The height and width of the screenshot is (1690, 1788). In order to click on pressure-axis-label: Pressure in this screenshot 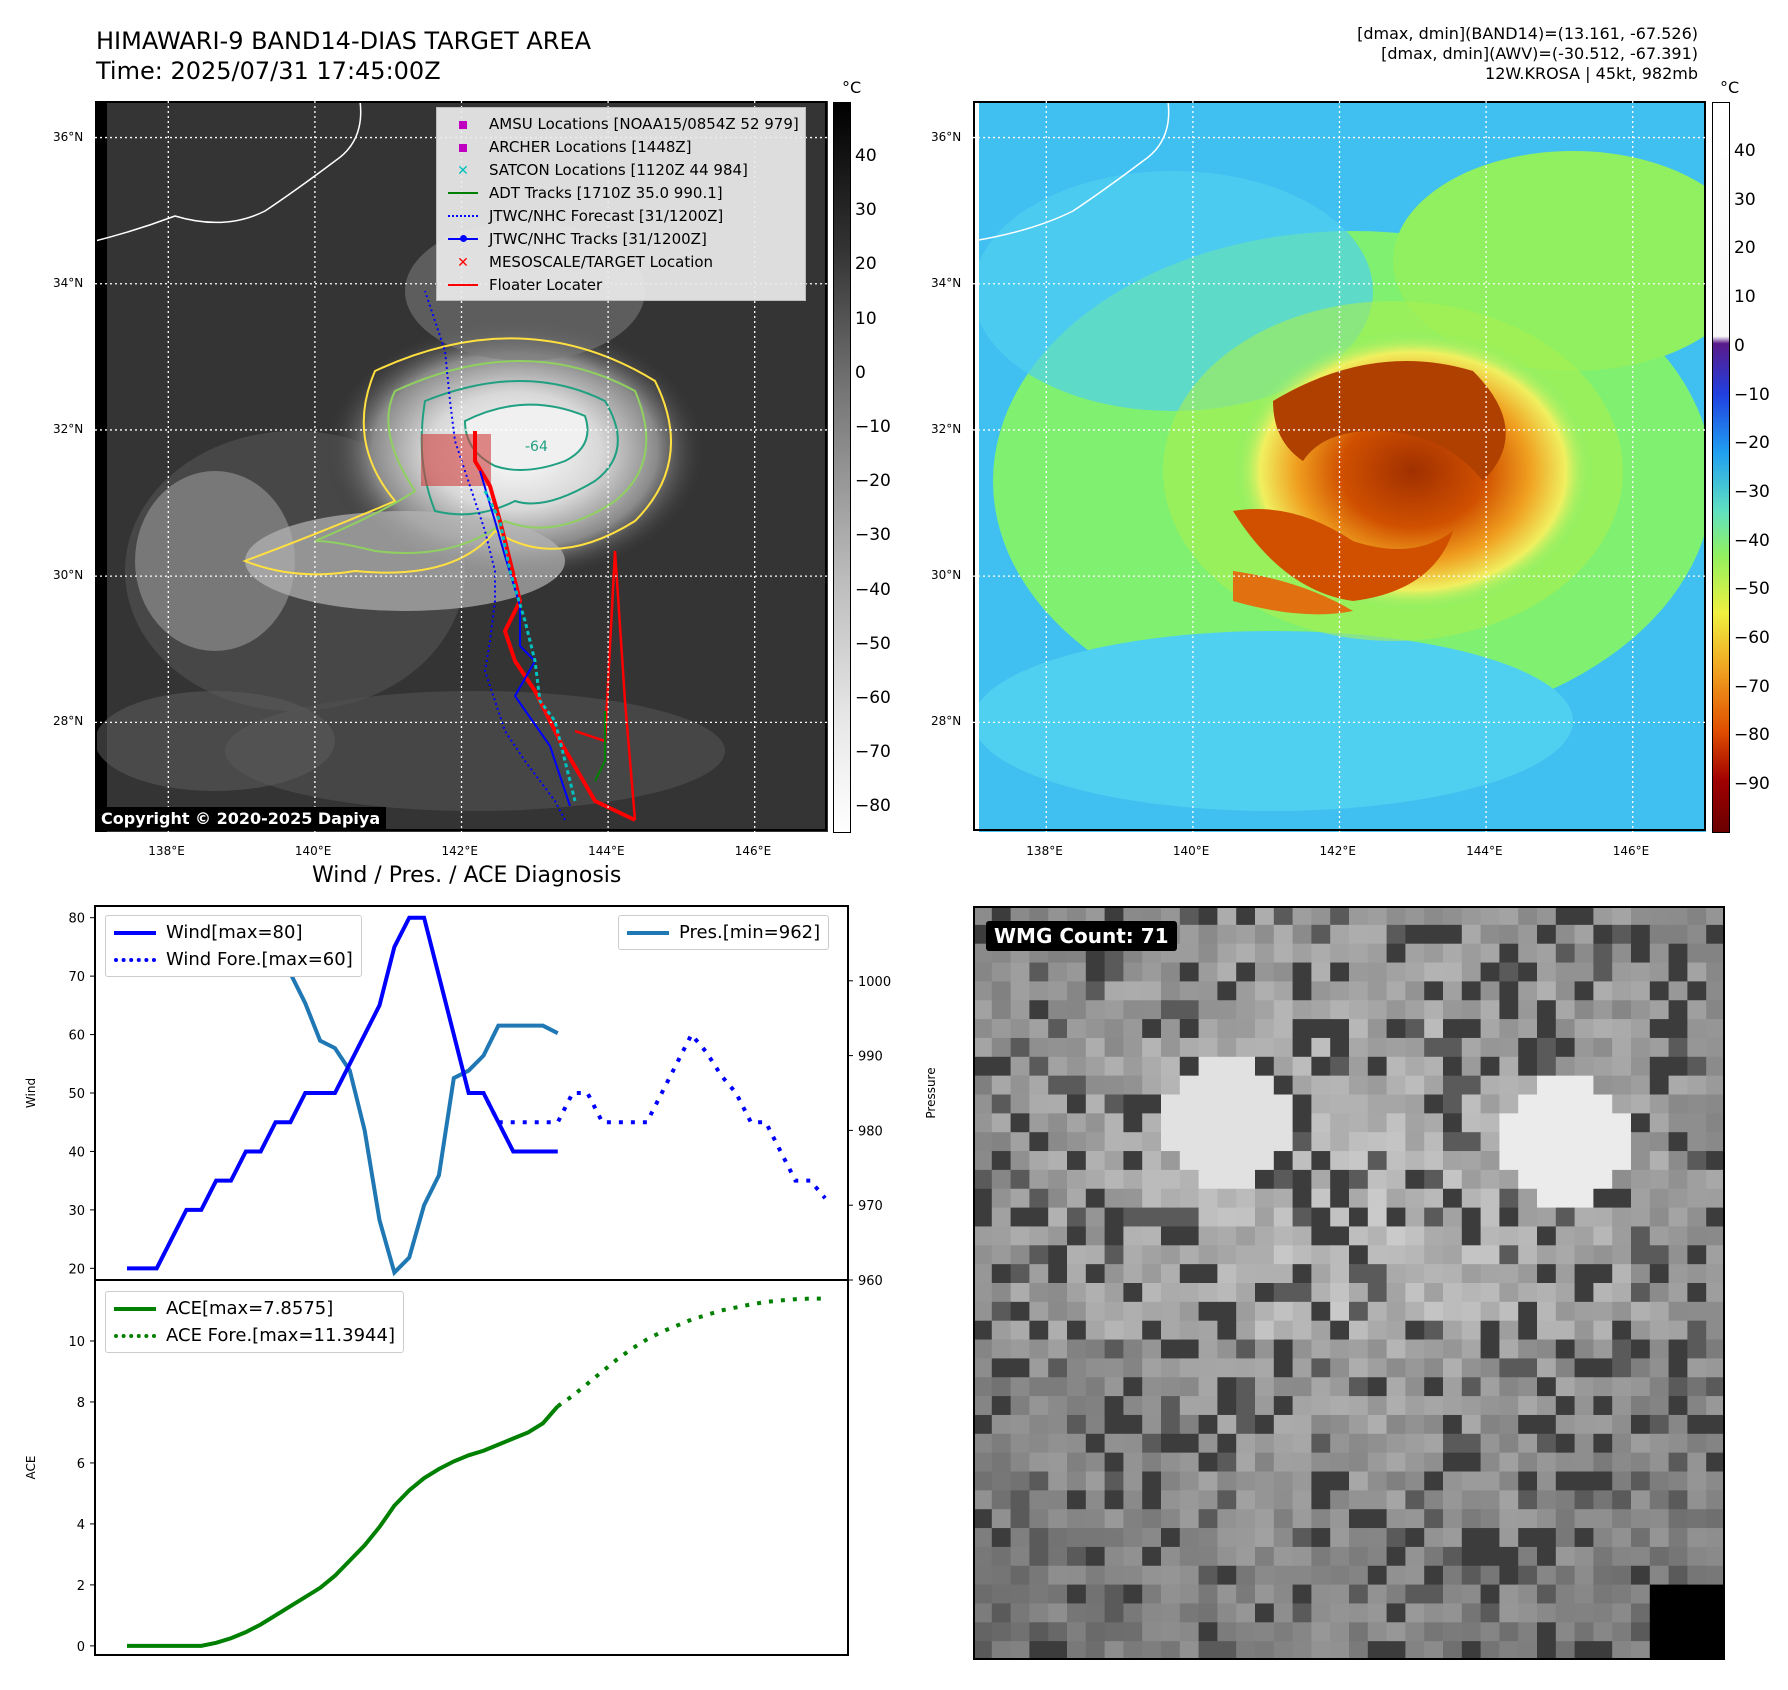, I will do `click(931, 1092)`.